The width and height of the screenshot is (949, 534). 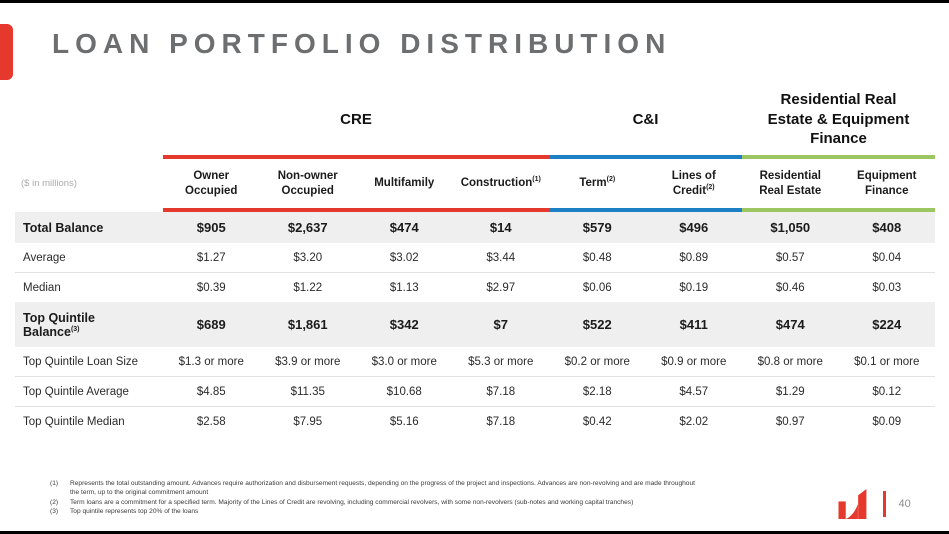 I want to click on cell: $0.42, so click(x=597, y=421).